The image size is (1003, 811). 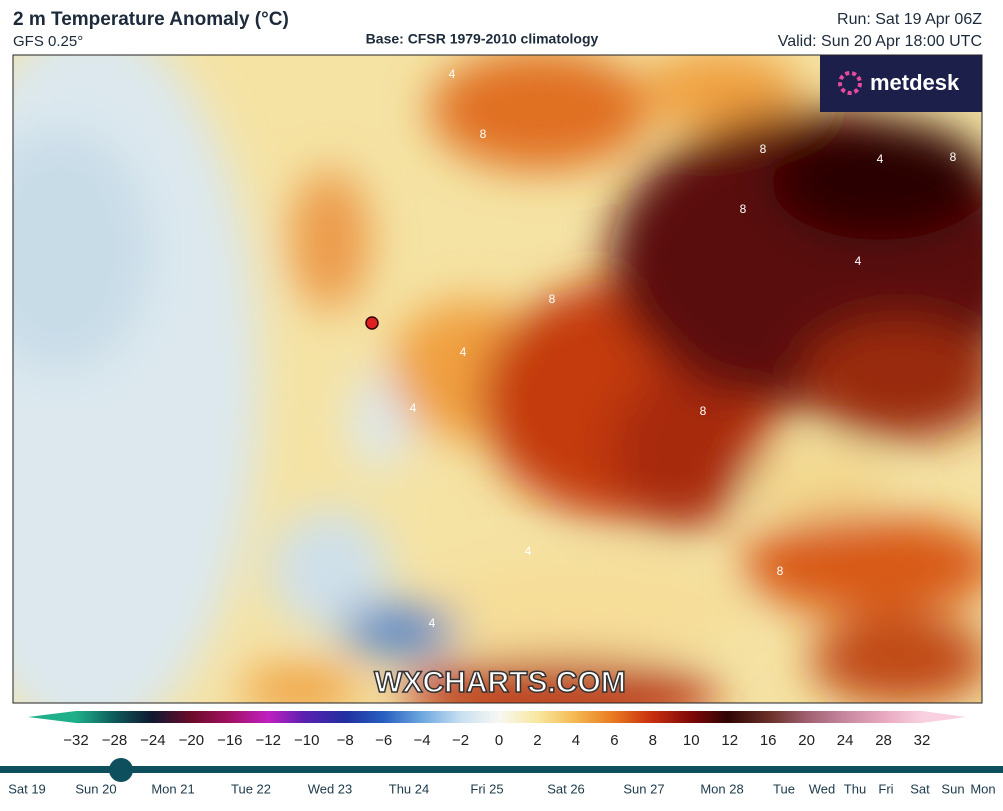 What do you see at coordinates (27, 788) in the screenshot?
I see `timeline-day: Sat 19` at bounding box center [27, 788].